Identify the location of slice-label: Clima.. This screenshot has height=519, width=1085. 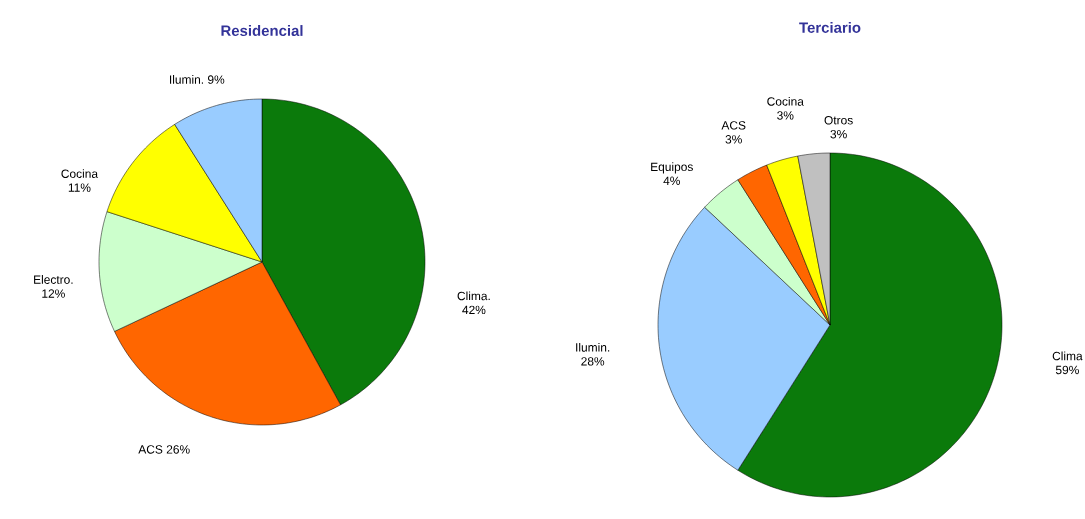
(473, 296).